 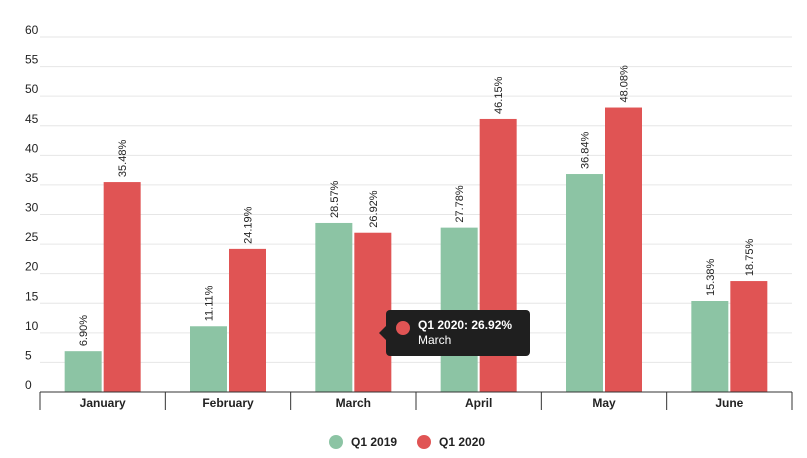 I want to click on bar-q1-2020-may, so click(x=623, y=249).